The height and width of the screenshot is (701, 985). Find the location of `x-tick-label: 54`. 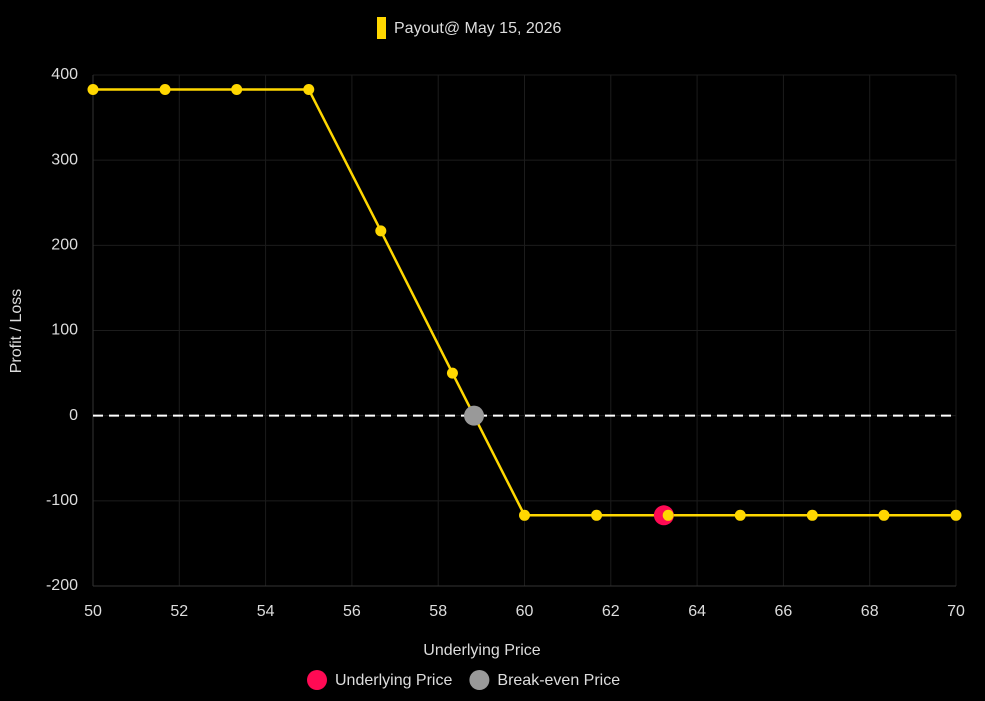

x-tick-label: 54 is located at coordinates (266, 611).